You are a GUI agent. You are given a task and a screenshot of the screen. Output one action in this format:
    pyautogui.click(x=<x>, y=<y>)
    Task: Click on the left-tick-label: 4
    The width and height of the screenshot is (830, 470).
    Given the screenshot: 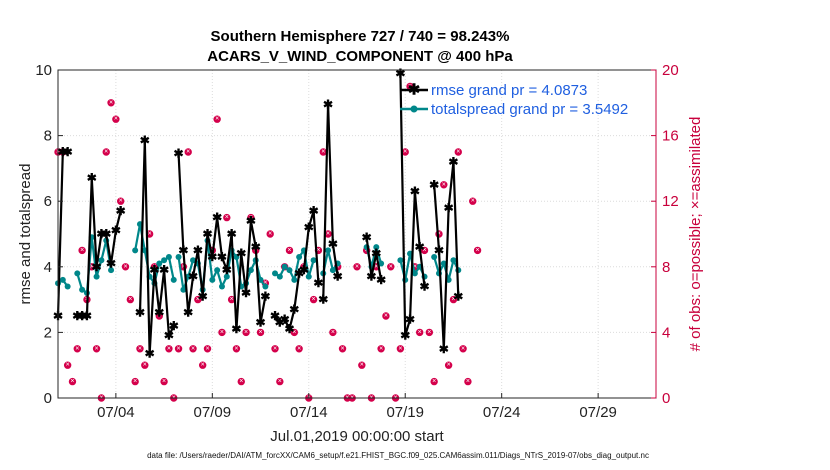 What is the action you would take?
    pyautogui.click(x=48, y=267)
    